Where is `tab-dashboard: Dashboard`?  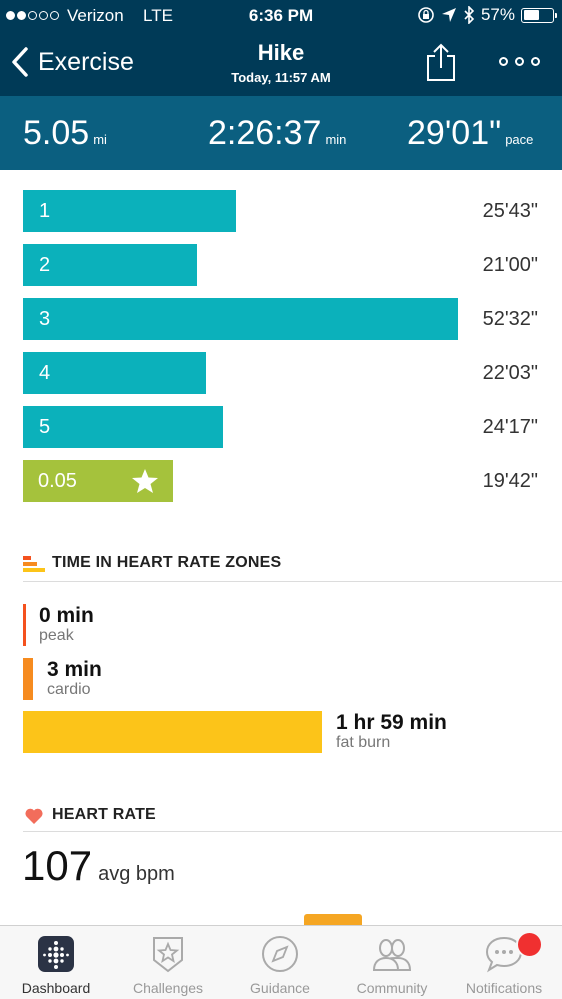
tab-dashboard: Dashboard is located at coordinates (56, 962).